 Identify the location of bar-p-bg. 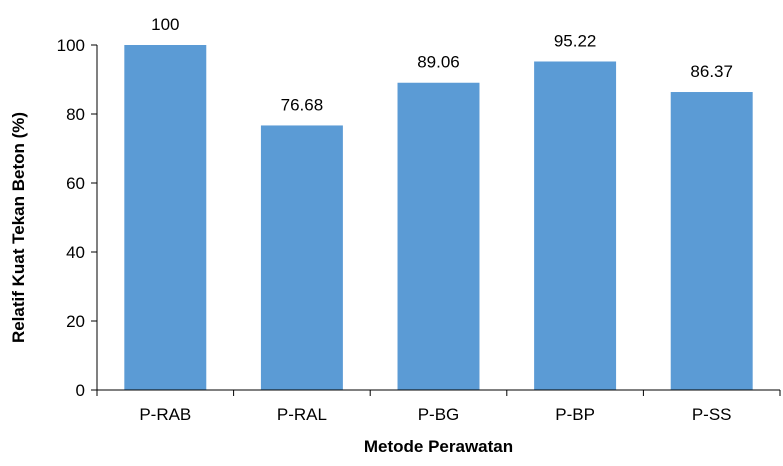
(438, 236).